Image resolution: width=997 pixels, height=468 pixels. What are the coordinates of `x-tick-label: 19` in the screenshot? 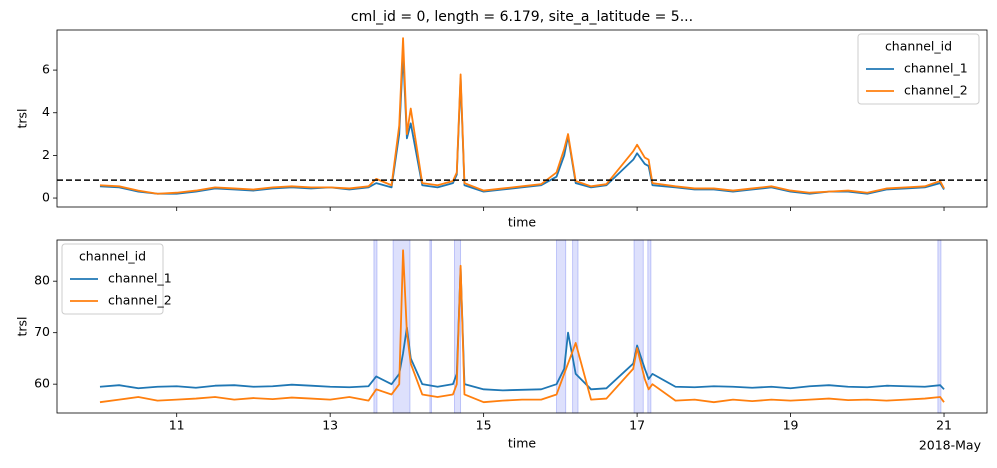 It's located at (791, 425).